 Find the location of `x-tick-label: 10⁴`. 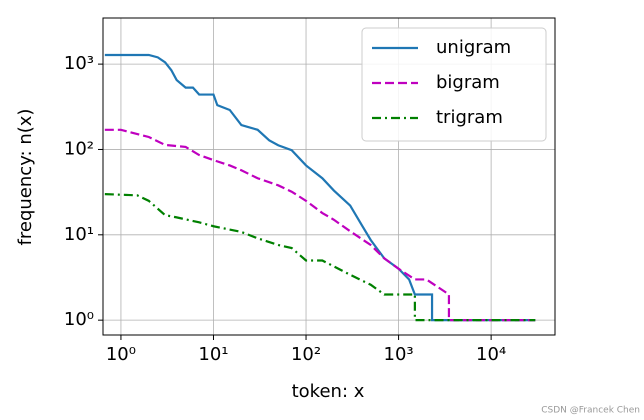

x-tick-label: 10⁴ is located at coordinates (491, 354).